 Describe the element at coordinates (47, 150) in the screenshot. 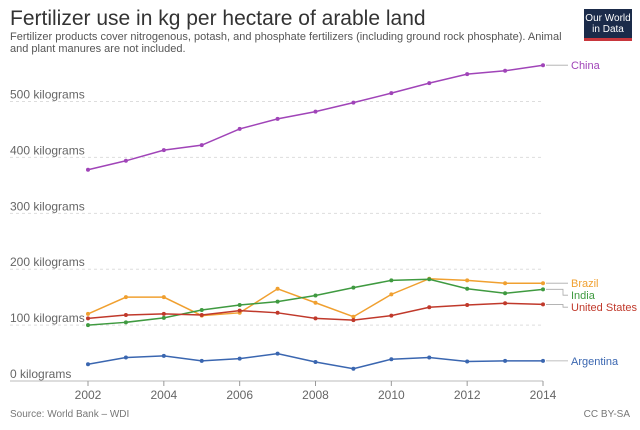

I see `y-tick-label: 400 kilograms` at that location.